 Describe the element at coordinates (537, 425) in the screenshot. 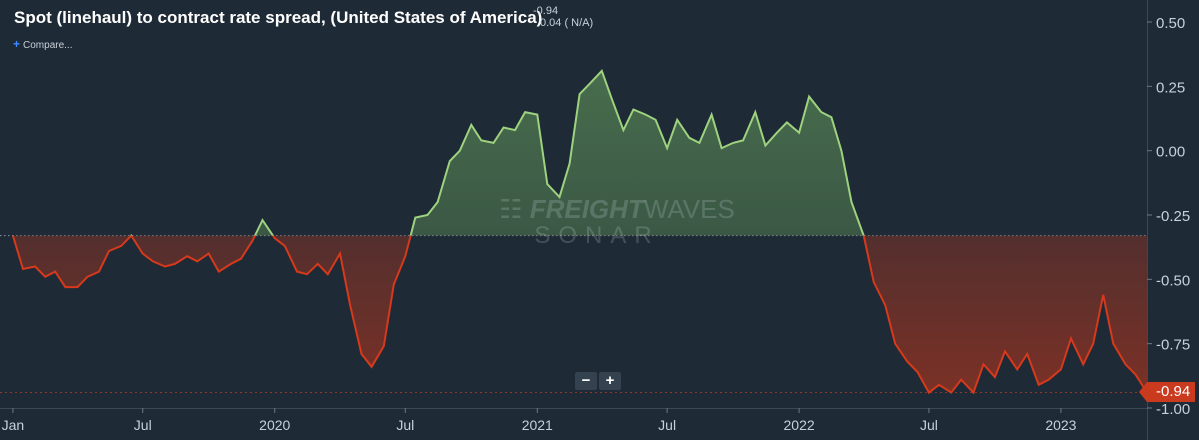

I see `x-tick-label: 2021` at that location.